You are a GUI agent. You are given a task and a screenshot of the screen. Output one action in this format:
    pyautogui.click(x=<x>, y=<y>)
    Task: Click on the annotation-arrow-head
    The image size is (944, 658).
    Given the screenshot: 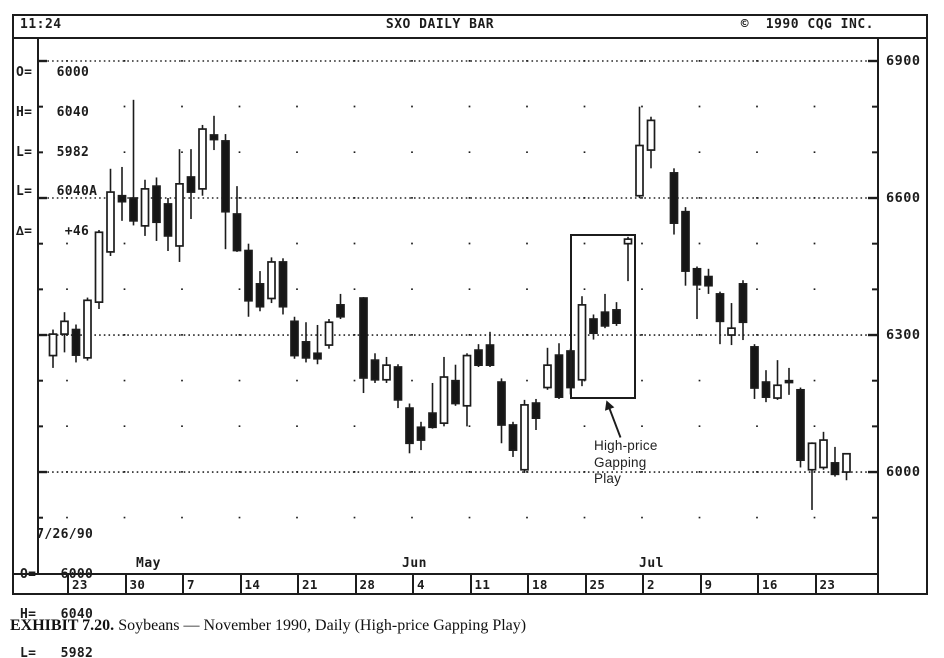 What is the action you would take?
    pyautogui.click(x=609, y=405)
    